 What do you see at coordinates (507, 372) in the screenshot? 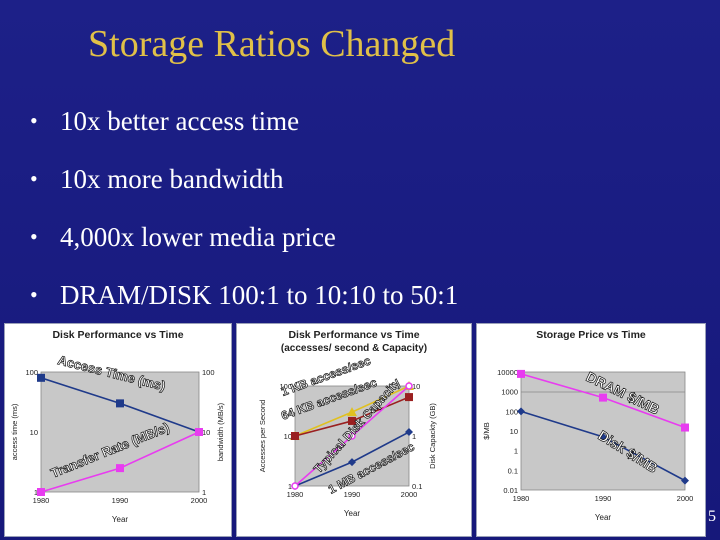
I see `y-tick-label: 10000` at bounding box center [507, 372].